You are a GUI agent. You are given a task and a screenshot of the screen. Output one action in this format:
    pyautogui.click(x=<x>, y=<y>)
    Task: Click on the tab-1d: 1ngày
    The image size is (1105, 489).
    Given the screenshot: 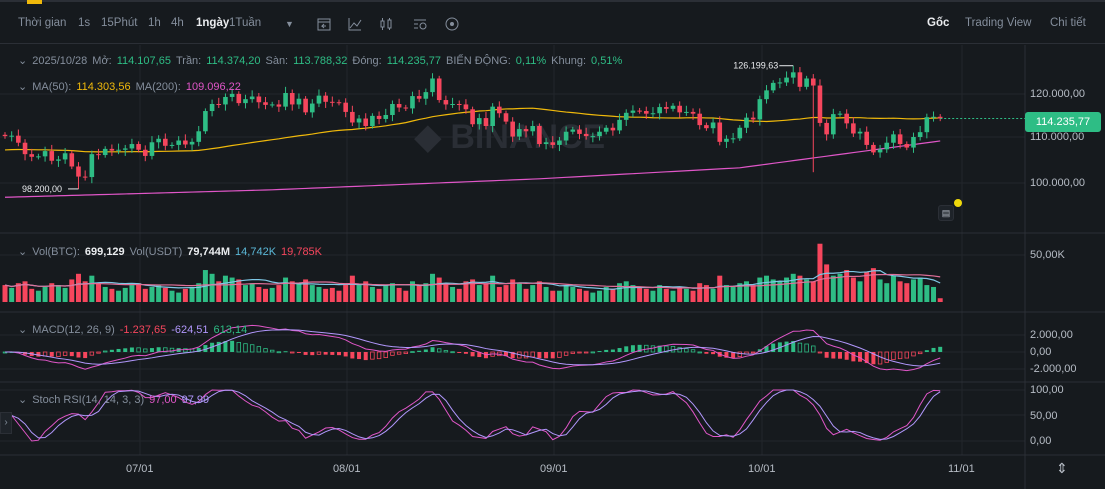 What is the action you would take?
    pyautogui.click(x=213, y=23)
    